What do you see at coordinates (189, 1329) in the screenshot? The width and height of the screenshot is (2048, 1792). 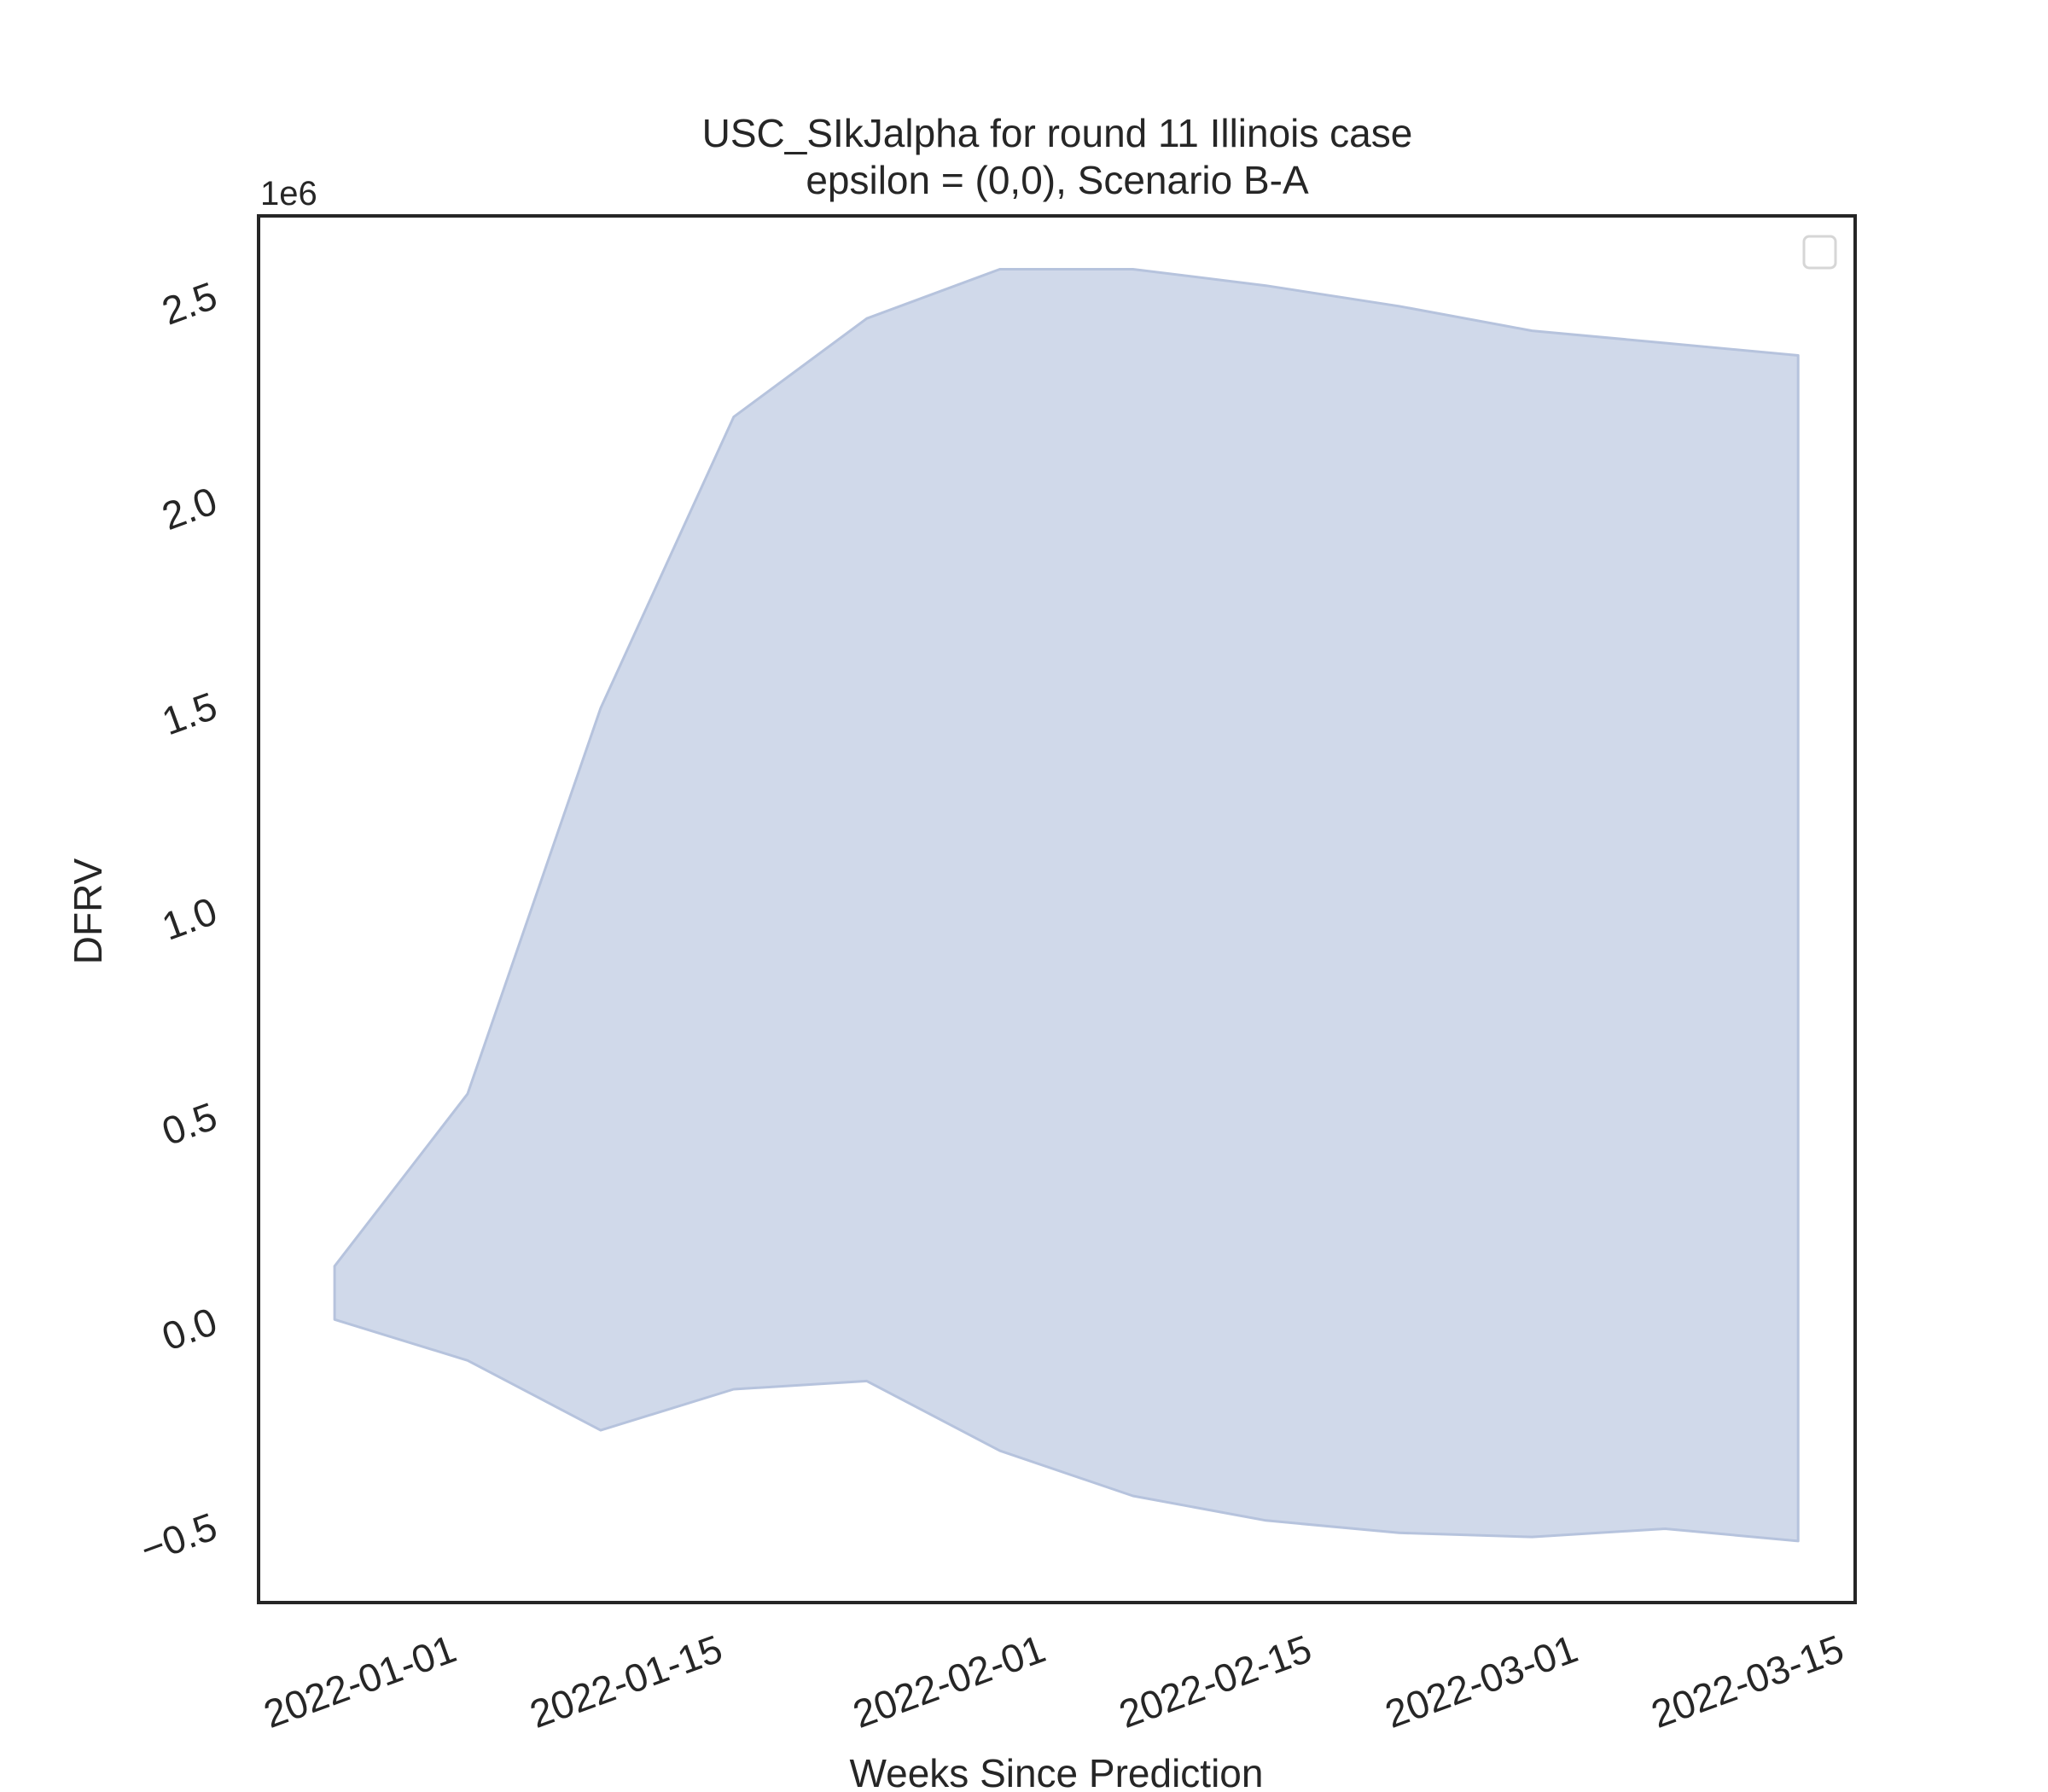 I see `y-tick-label: 0.0` at bounding box center [189, 1329].